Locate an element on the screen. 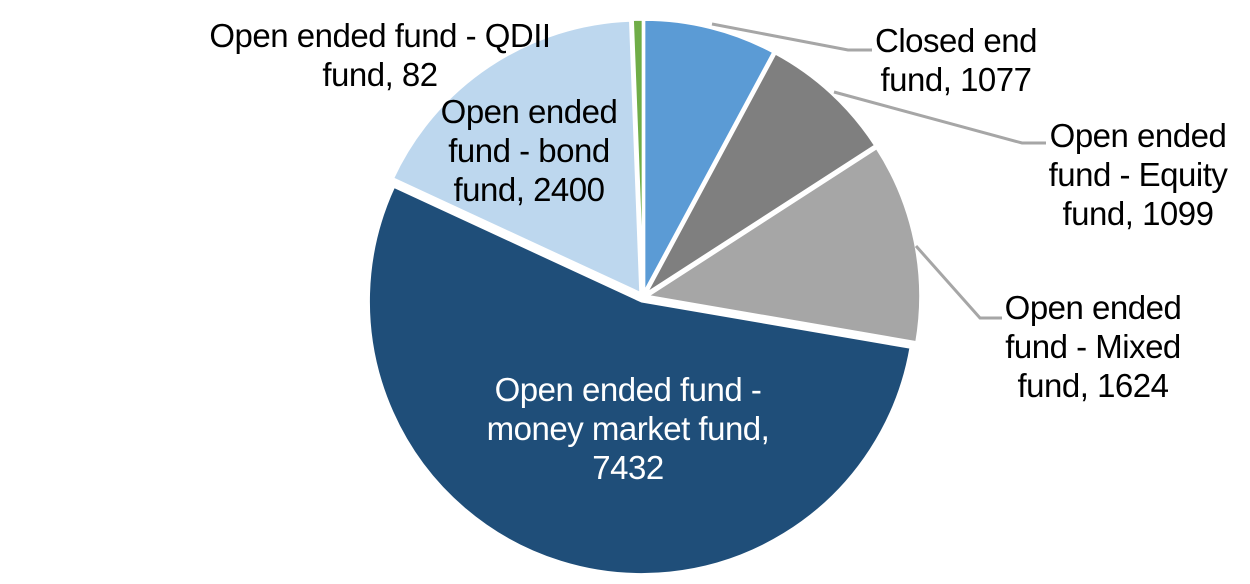  label-mixed-fund: Open ended fund - Mixed fund, 1624 is located at coordinates (1093, 346).